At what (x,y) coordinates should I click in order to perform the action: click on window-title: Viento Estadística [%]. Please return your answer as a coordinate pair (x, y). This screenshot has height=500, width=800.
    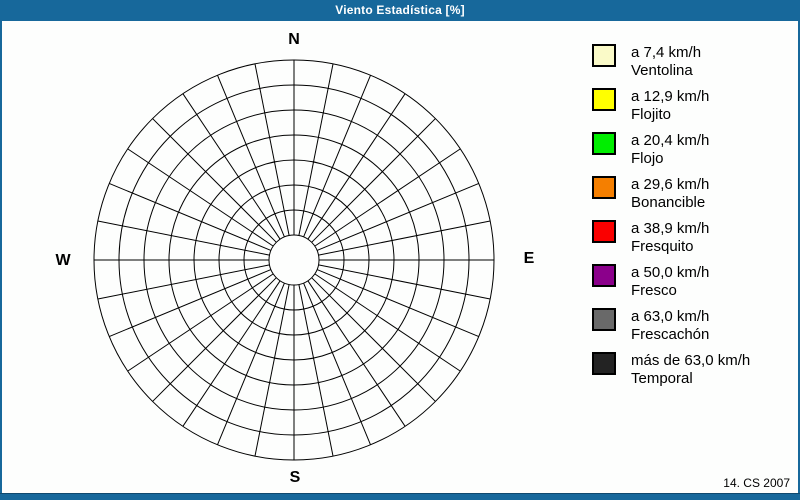
    Looking at the image, I should click on (400, 10).